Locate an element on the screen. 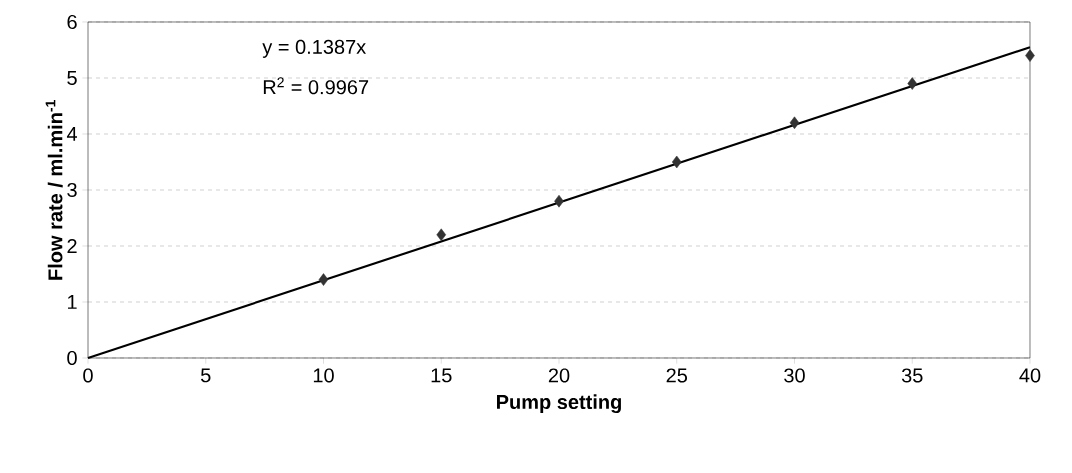 Image resolution: width=1072 pixels, height=473 pixels. x-tick-label: 40 is located at coordinates (1030, 375).